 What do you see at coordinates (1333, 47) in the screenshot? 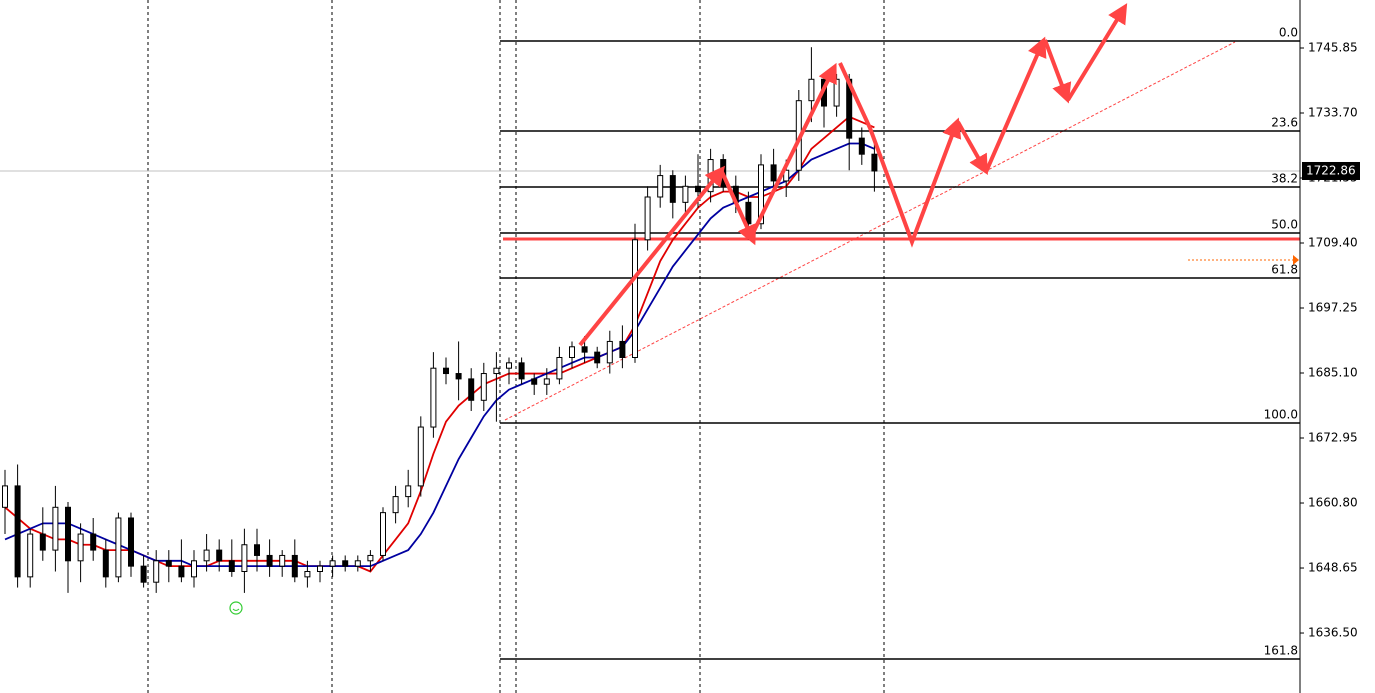
I see `y-tick-label: 1745.85` at bounding box center [1333, 47].